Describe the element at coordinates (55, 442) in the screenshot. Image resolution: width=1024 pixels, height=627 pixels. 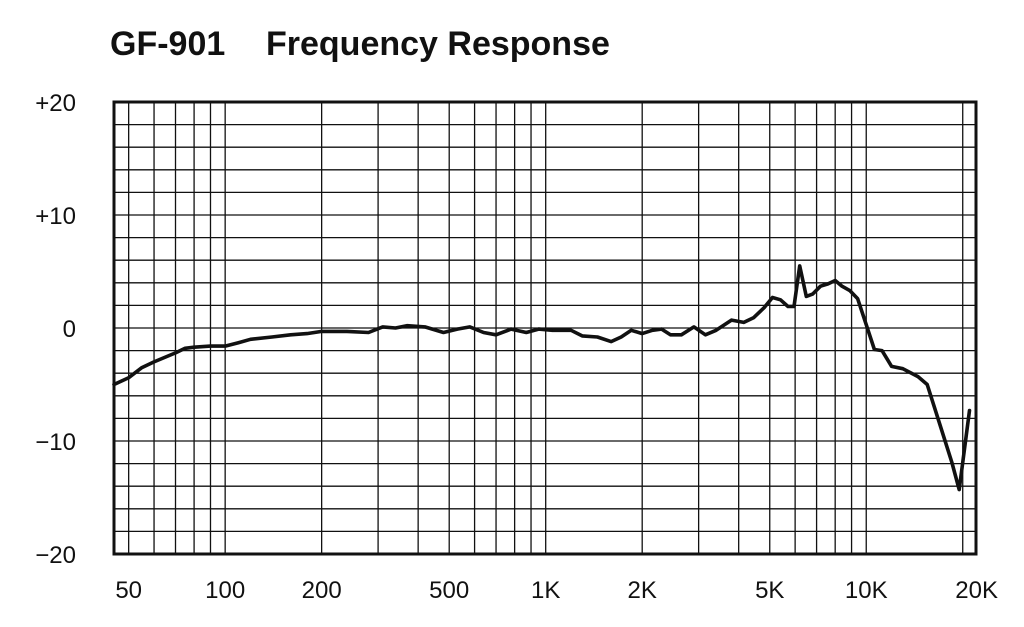
I see `y-tick-label: −10` at that location.